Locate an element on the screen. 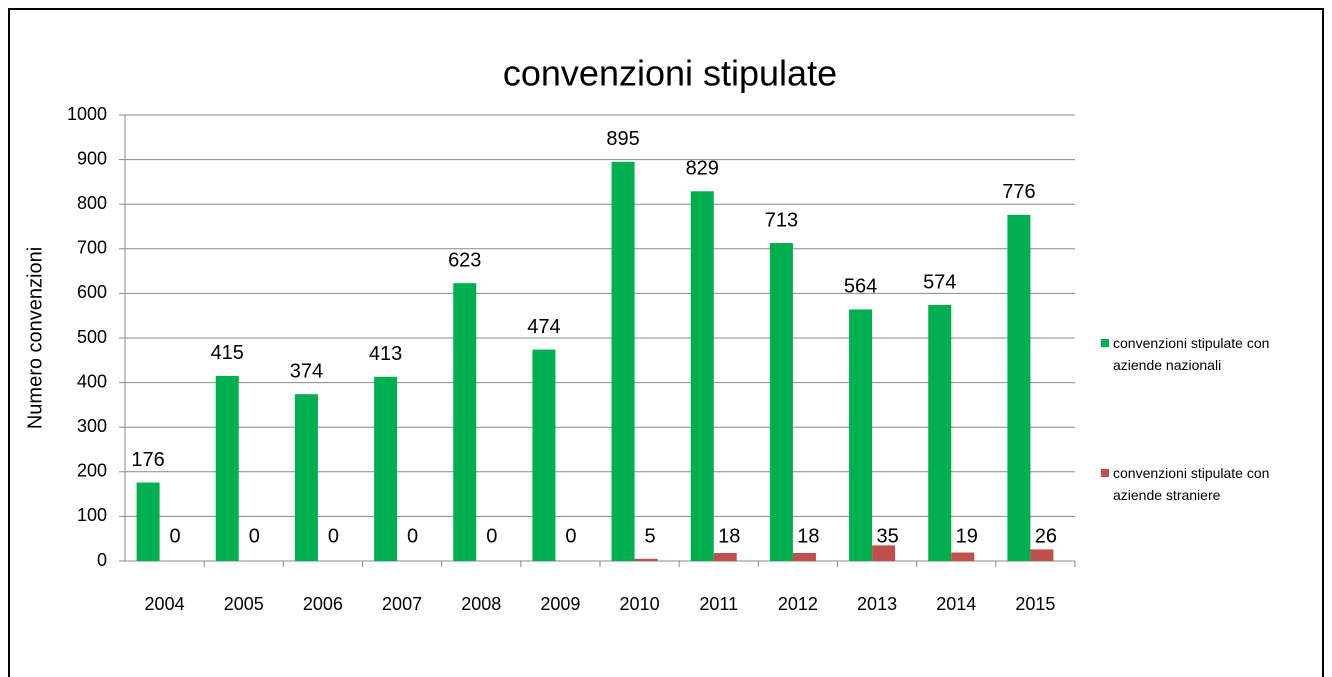  x-tick-label: 2012 is located at coordinates (798, 604).